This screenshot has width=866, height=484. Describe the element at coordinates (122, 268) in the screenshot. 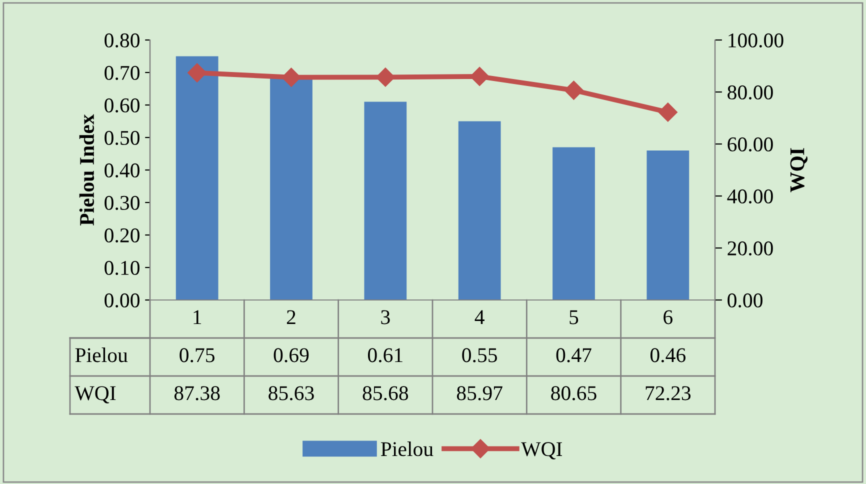

I see `y-tick-label: 0.10` at that location.